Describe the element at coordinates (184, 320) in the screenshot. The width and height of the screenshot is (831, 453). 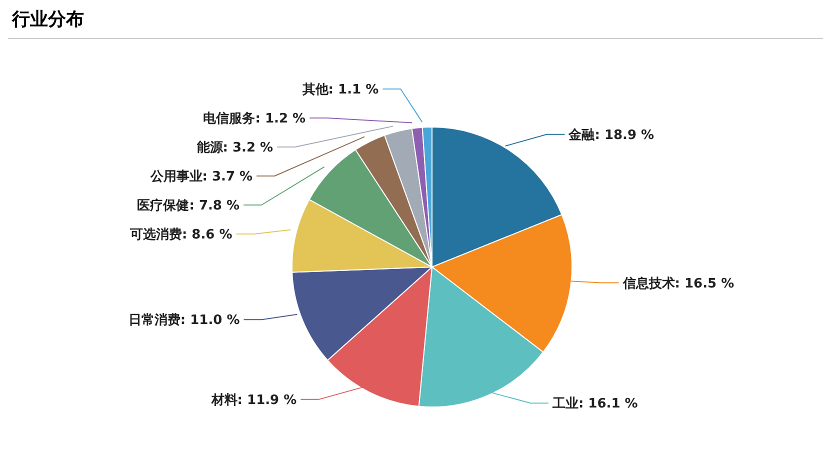
I see `slice-label: 日常消费: 11.0 %` at that location.